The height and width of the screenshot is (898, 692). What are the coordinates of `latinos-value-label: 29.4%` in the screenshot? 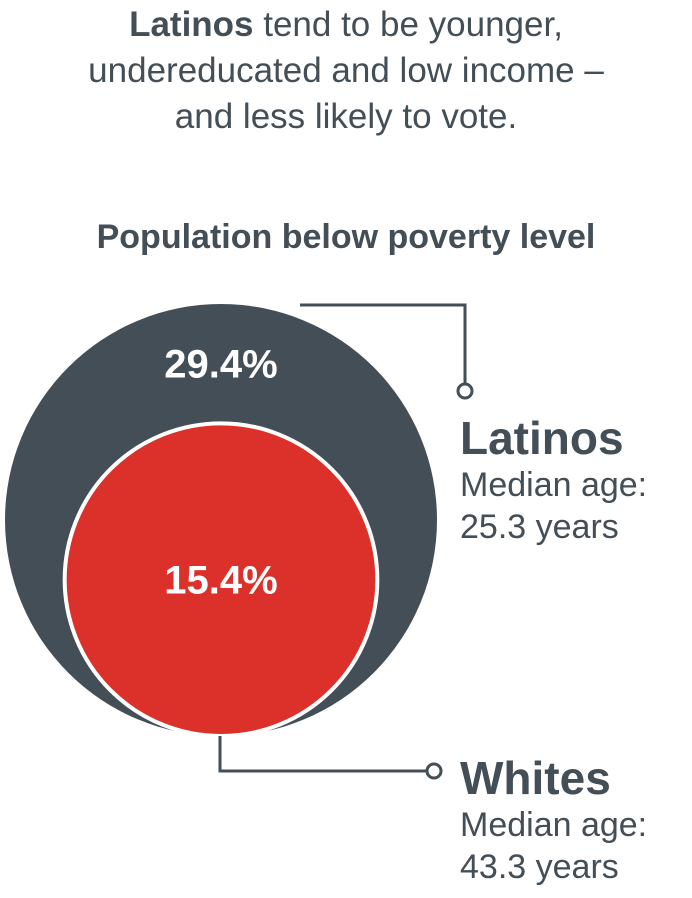 It's located at (220, 365).